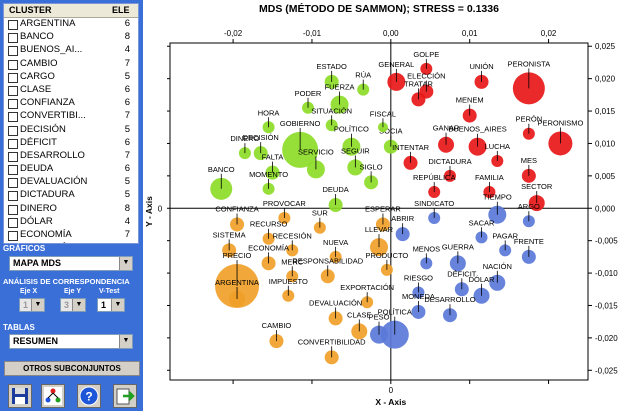 Image resolution: width=632 pixels, height=412 pixels. I want to click on point-label: PERONISMO, so click(560, 122).